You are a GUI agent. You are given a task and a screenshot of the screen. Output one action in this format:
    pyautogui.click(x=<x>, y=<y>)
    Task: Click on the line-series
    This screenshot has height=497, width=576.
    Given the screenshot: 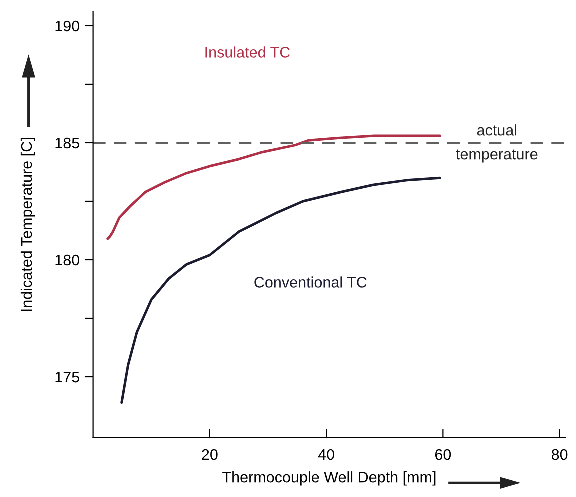 What is the action you would take?
    pyautogui.click(x=274, y=187)
    